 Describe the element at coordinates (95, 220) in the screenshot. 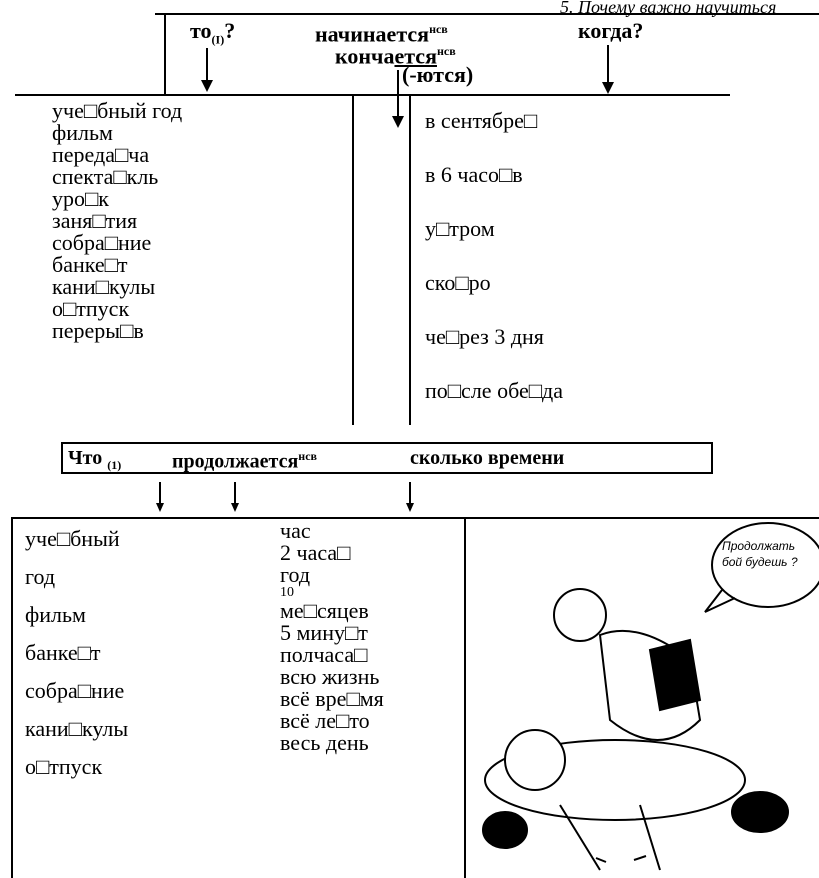

I see `subject-item: заня□тия` at that location.